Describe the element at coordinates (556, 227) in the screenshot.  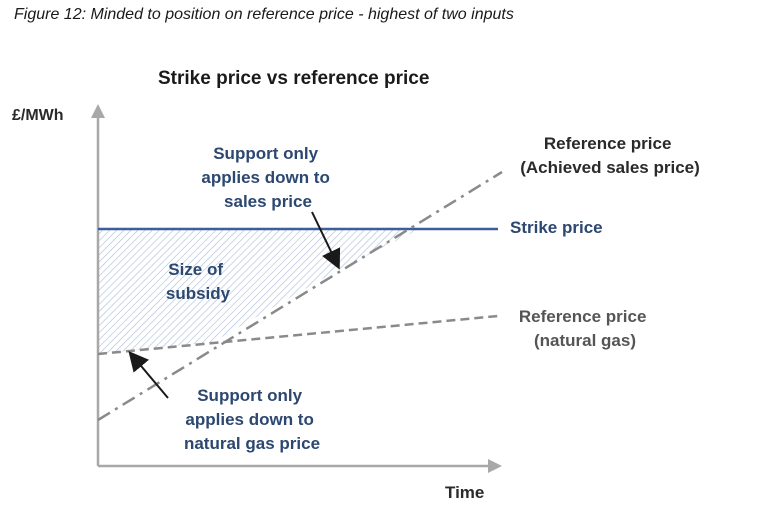
I see `strike-price-label: Strike price` at that location.